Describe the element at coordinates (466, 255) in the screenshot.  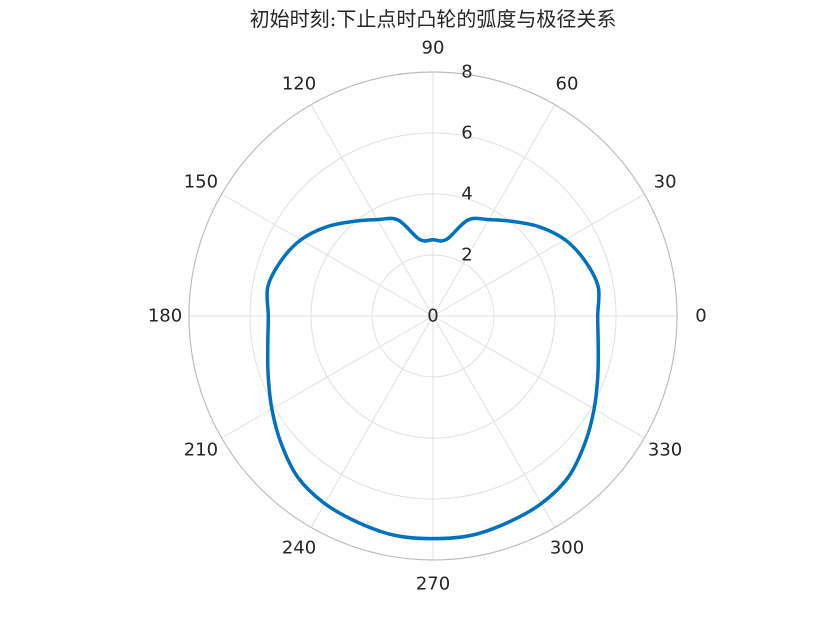
I see `r-tick-label: 2` at that location.